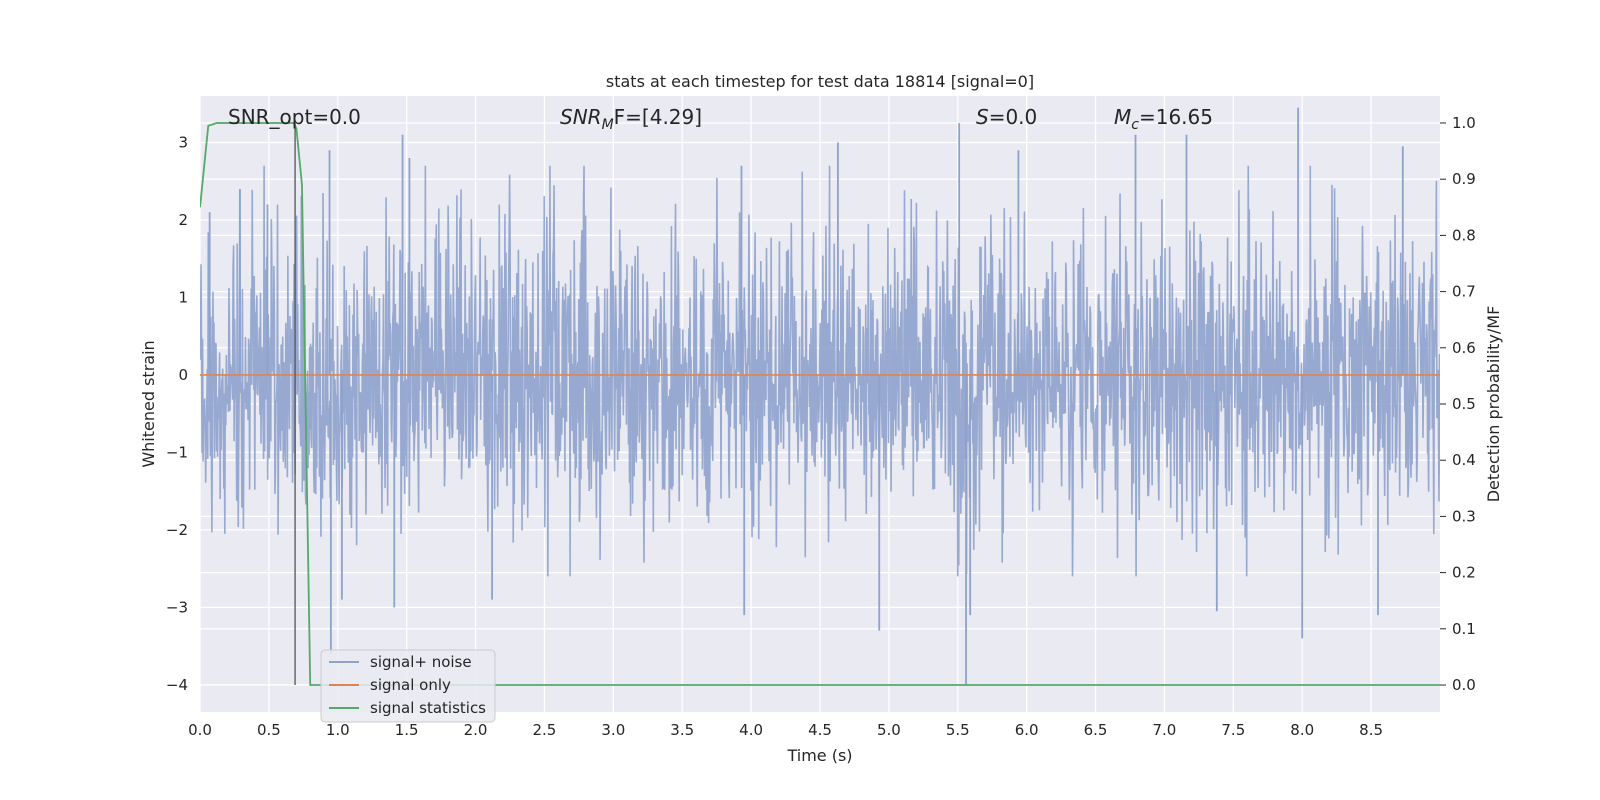 The width and height of the screenshot is (1600, 800). Describe the element at coordinates (1371, 730) in the screenshot. I see `x-tick-label: 8.5` at that location.